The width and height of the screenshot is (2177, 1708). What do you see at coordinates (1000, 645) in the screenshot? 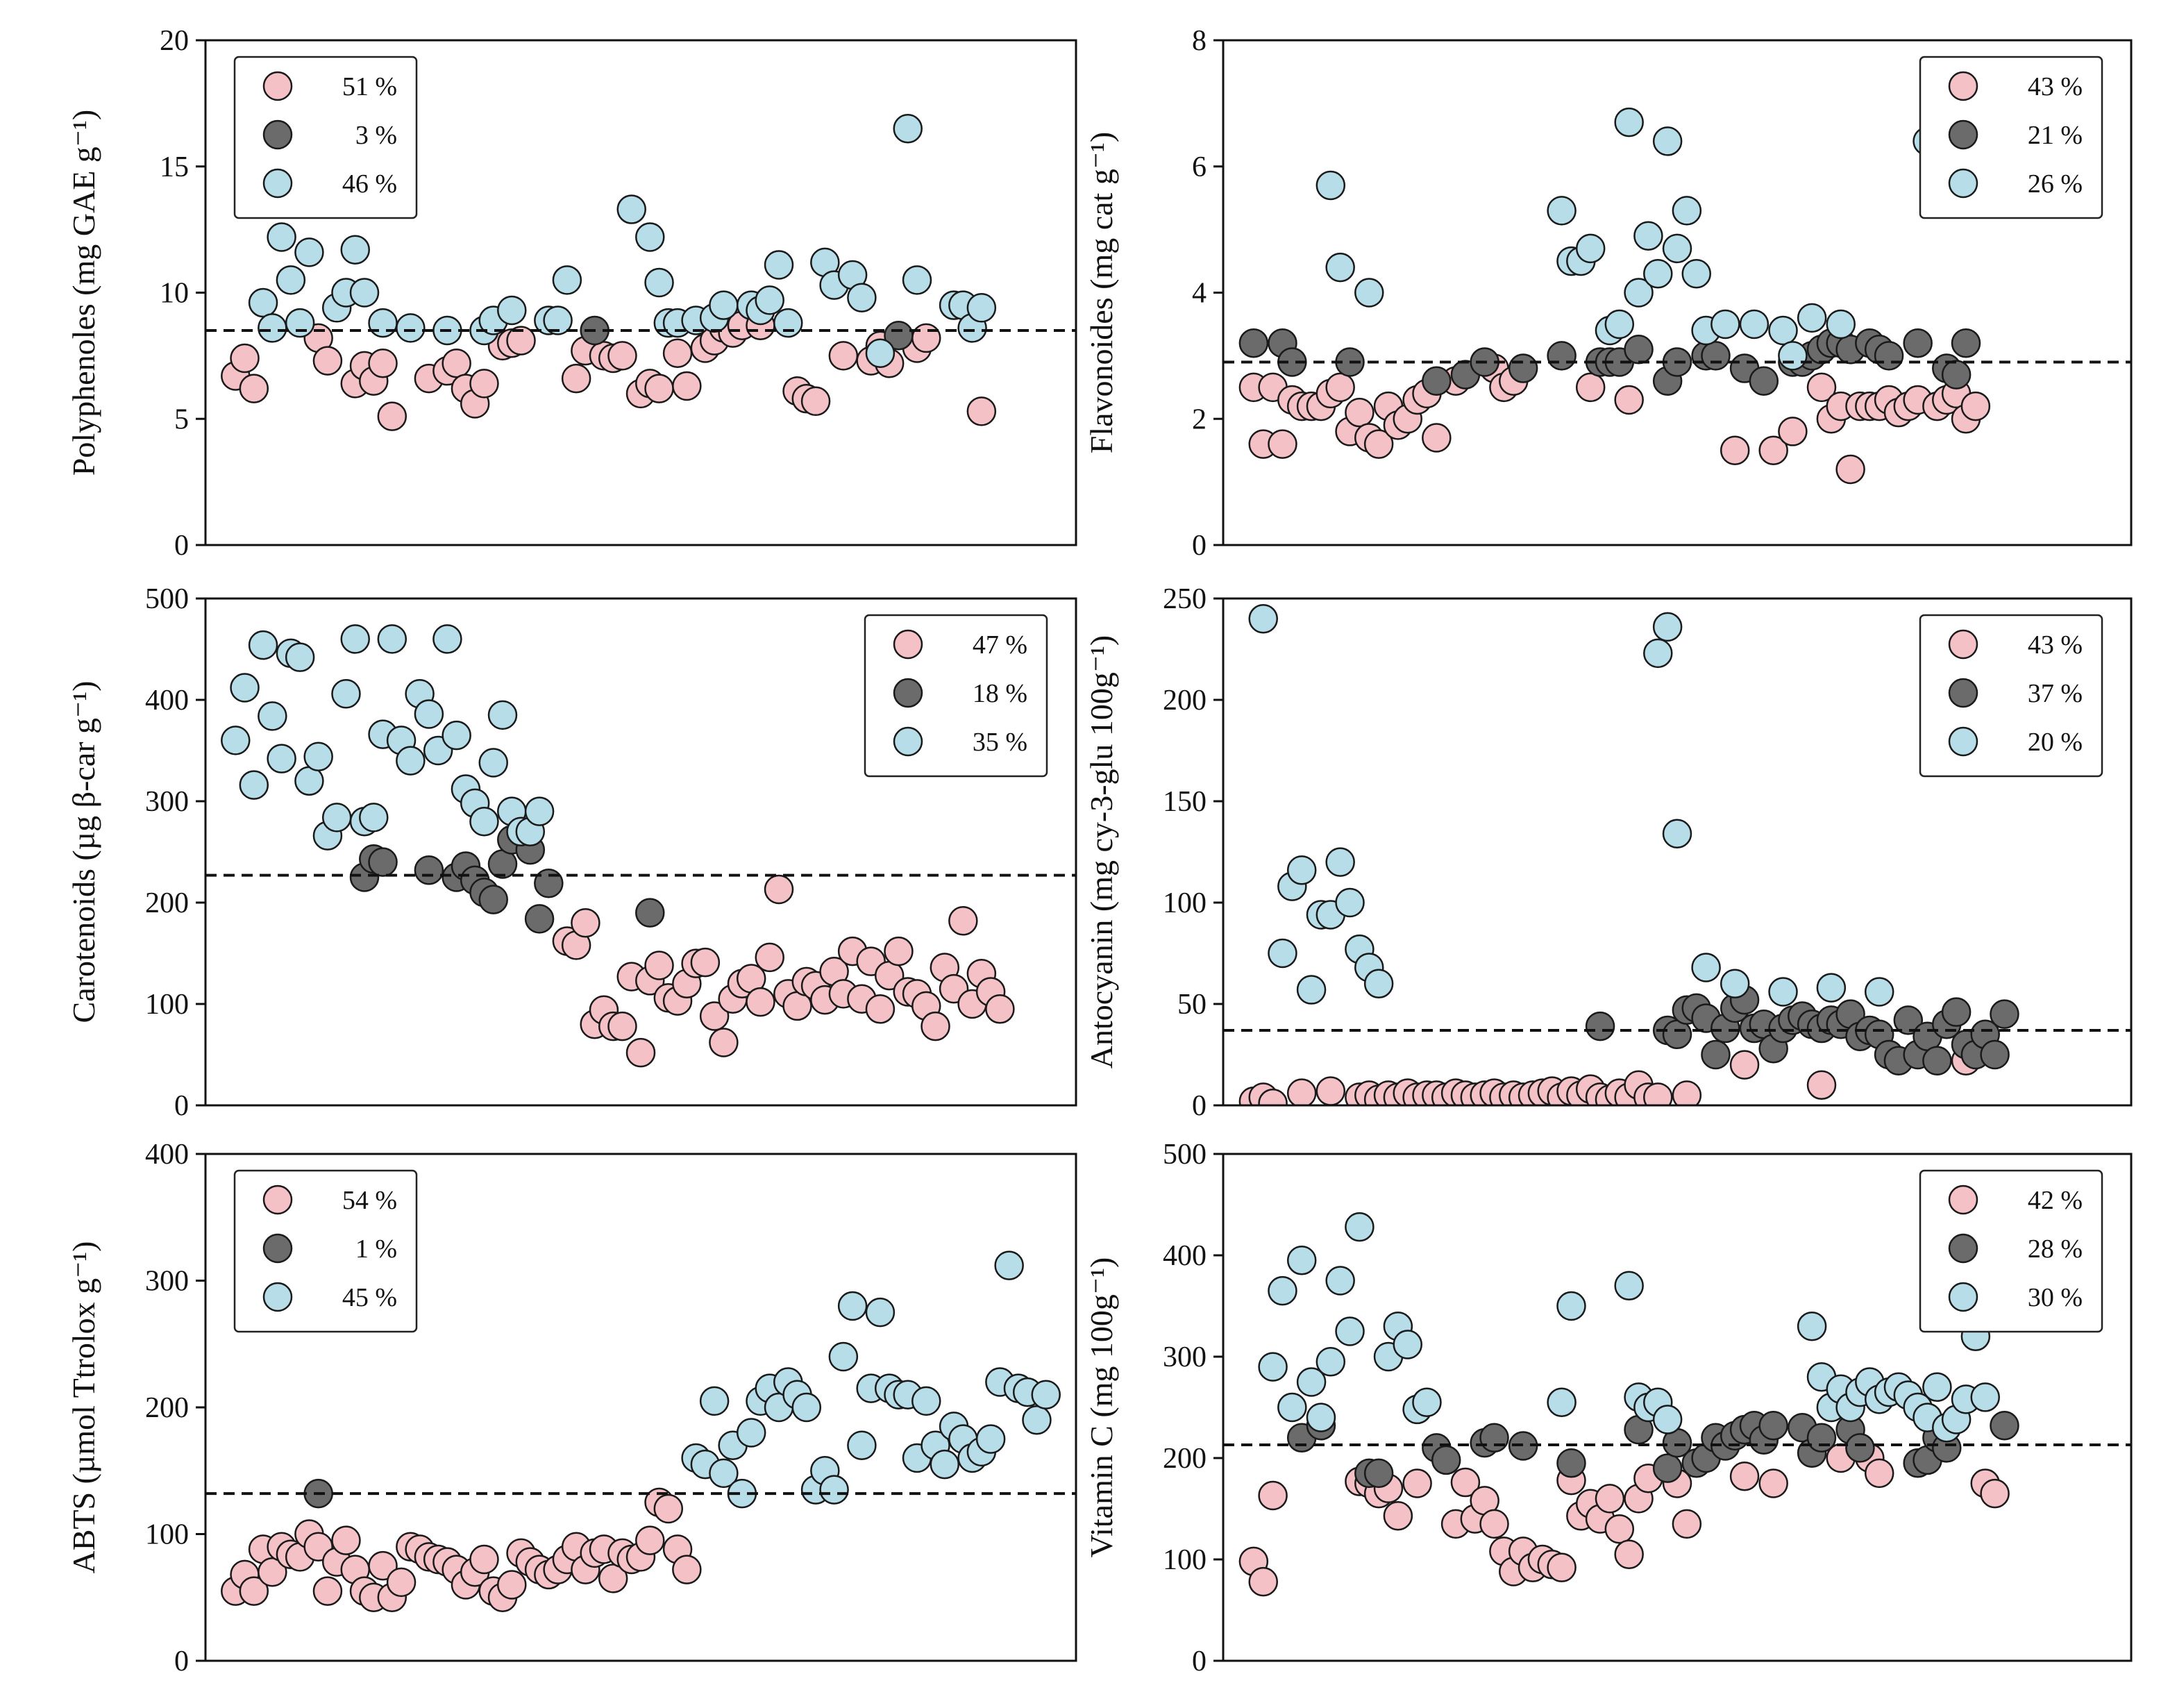
I see `legend-label: 47 %` at bounding box center [1000, 645].